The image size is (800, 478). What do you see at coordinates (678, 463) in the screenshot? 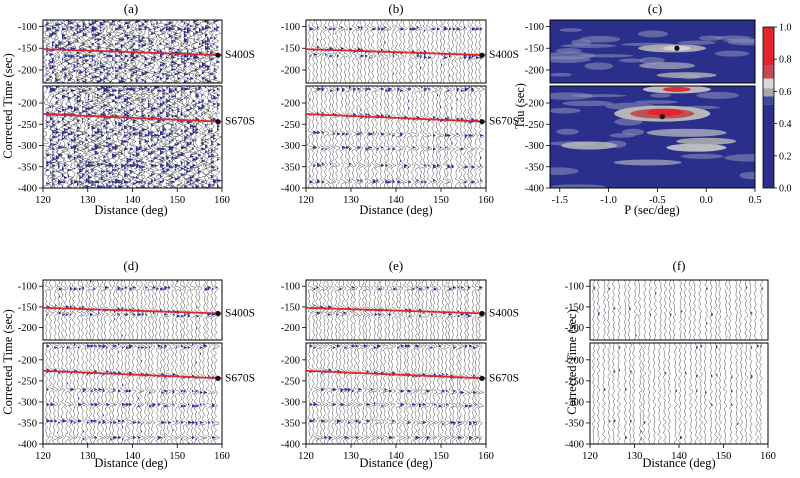
I see `x-axis-title: Distance (deg)` at bounding box center [678, 463].